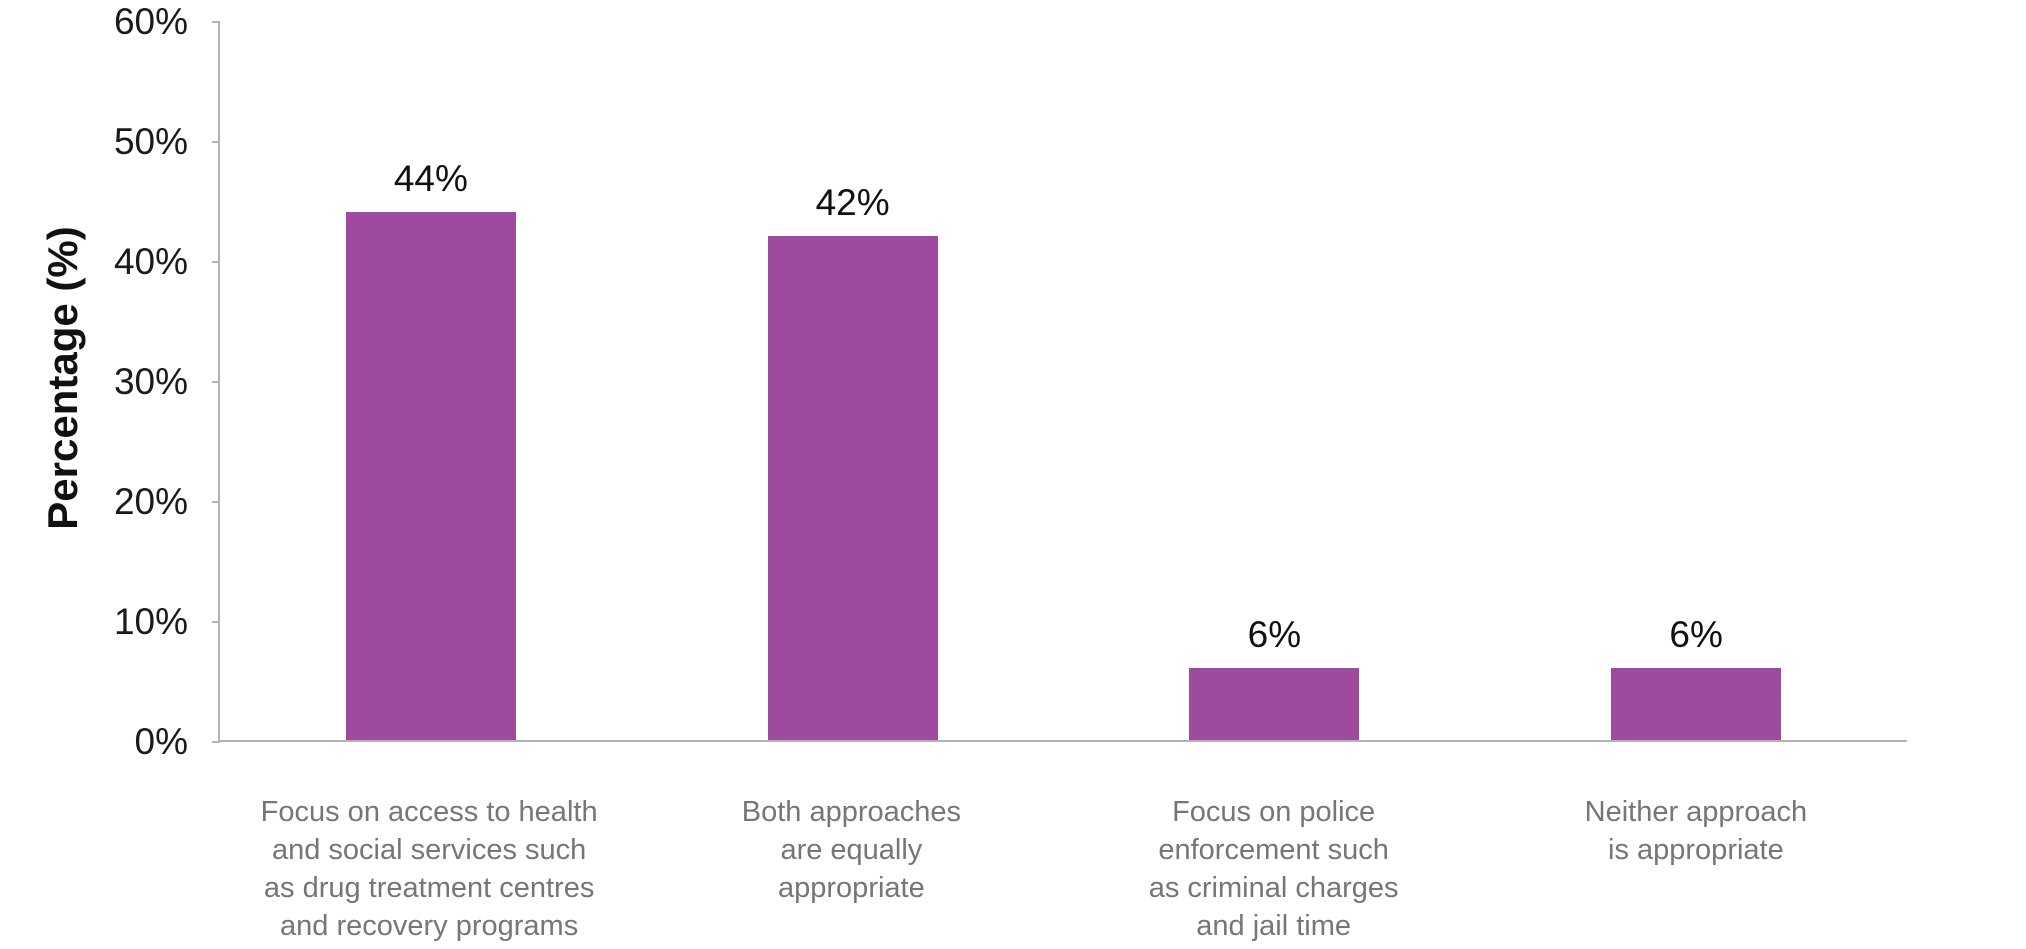  Describe the element at coordinates (150, 261) in the screenshot. I see `y-tick-label: 40%` at that location.